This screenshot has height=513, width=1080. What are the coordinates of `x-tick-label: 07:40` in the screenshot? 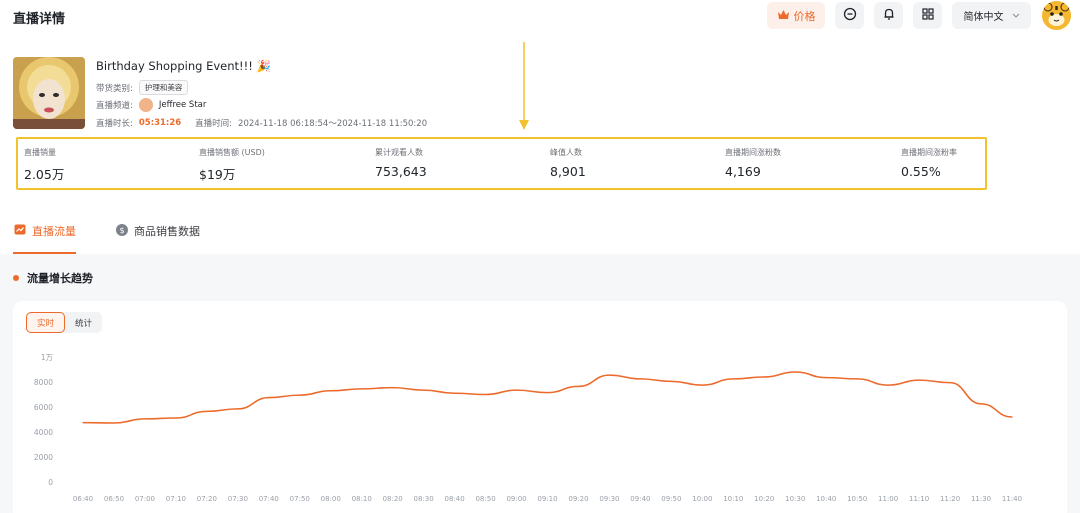 It's located at (269, 499).